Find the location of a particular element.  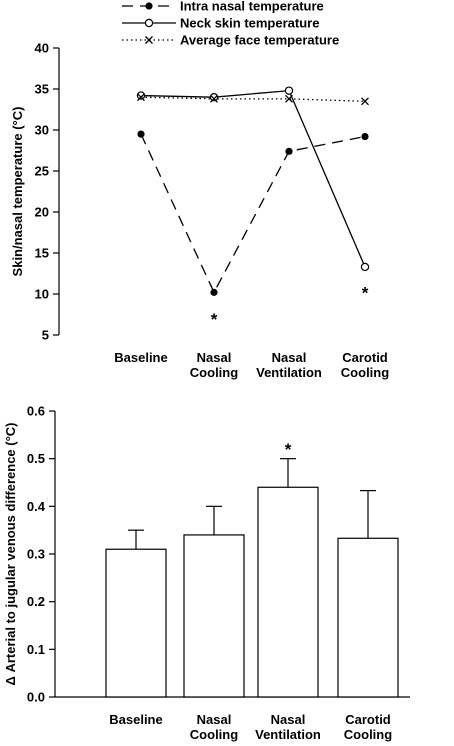

y-tick-label: 20 is located at coordinates (42, 212).